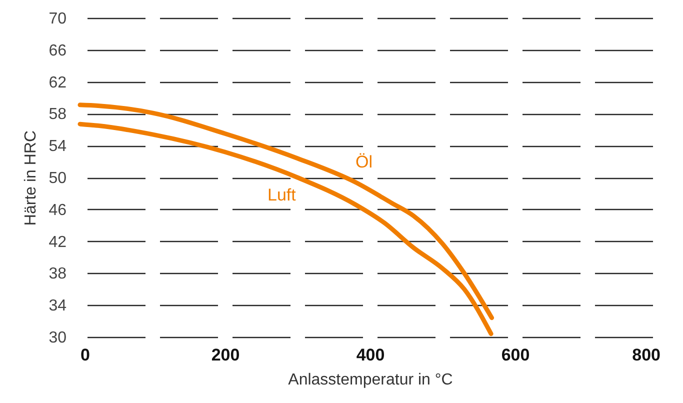  I want to click on y-tick-label: 38, so click(57, 274).